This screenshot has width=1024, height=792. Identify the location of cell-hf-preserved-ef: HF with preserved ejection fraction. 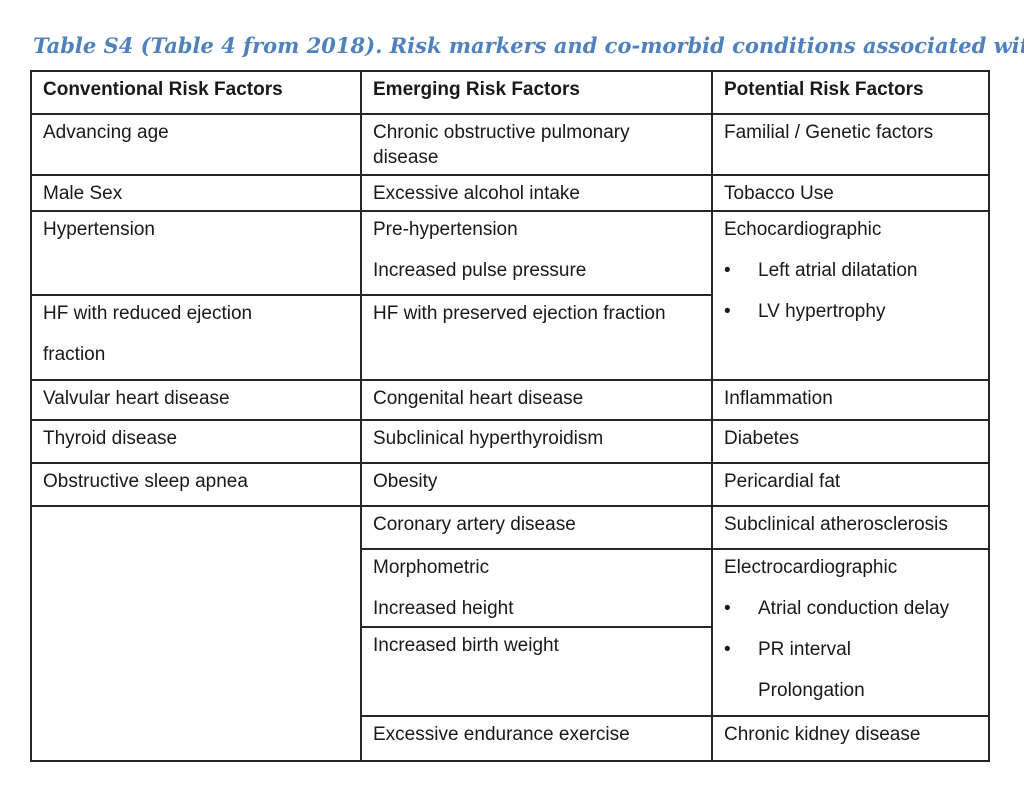
(536, 337).